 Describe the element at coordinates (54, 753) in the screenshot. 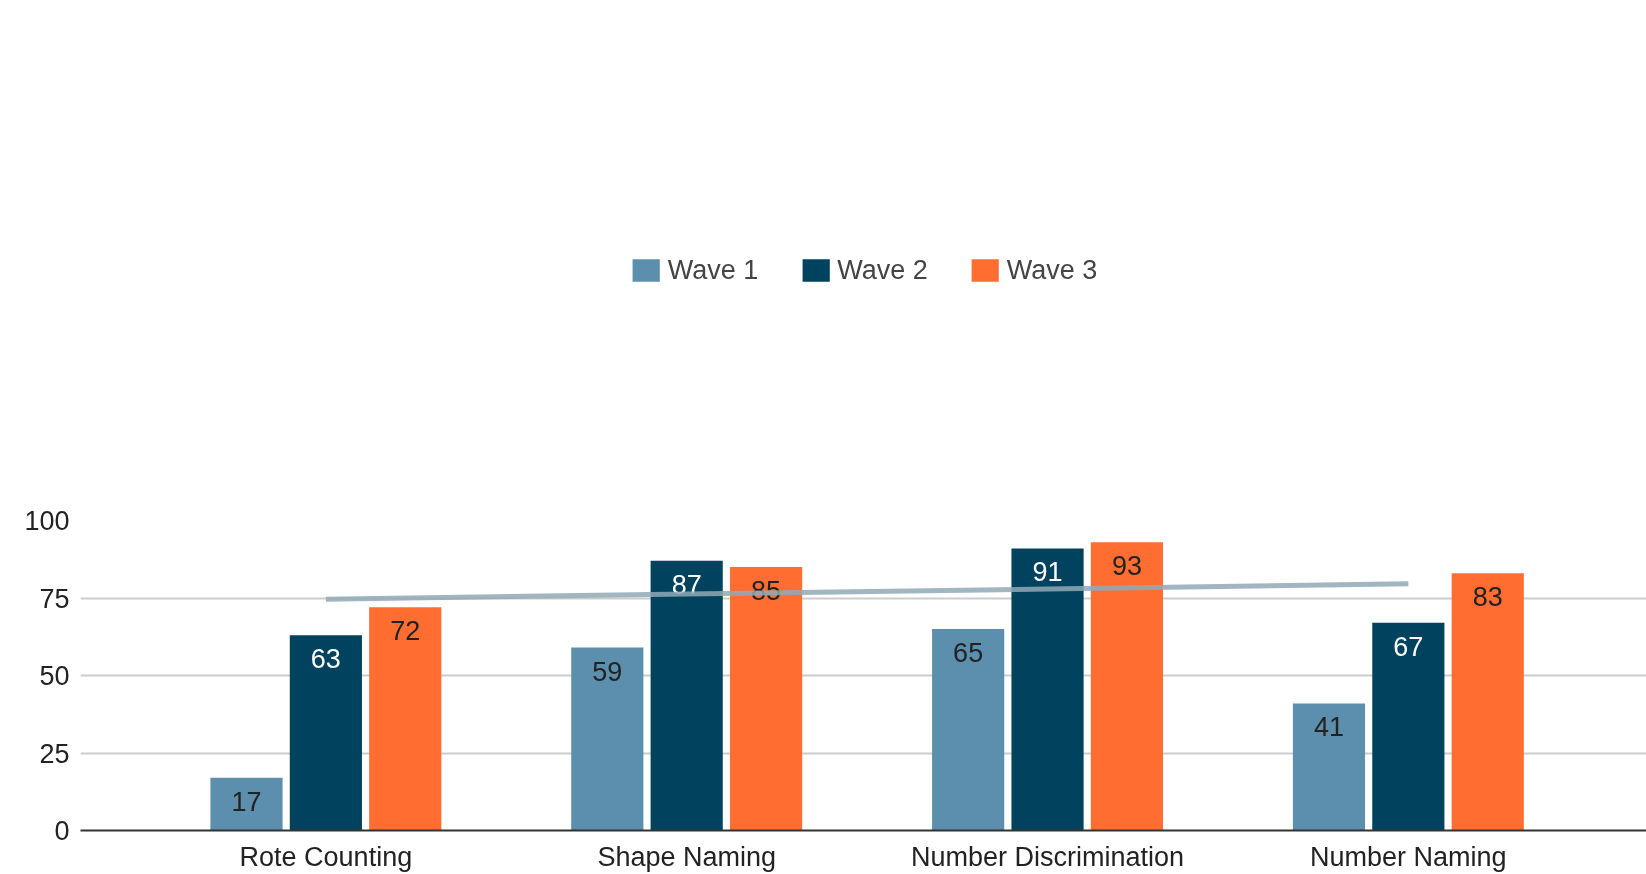

I see `y-tick-label: 25` at that location.